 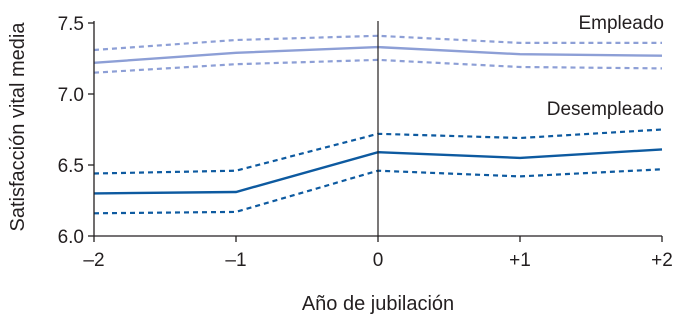 I want to click on x-tick-label: –2, so click(x=93, y=260).